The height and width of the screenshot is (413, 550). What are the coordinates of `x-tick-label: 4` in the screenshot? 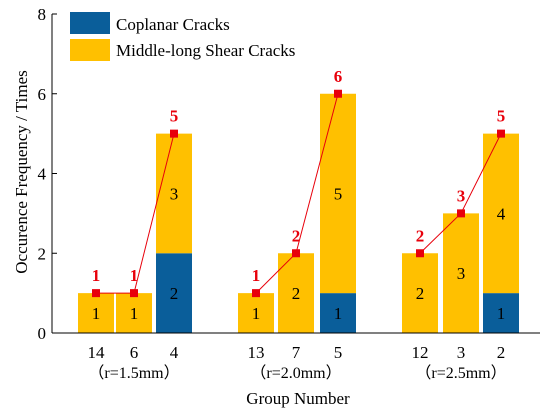 It's located at (174, 352).